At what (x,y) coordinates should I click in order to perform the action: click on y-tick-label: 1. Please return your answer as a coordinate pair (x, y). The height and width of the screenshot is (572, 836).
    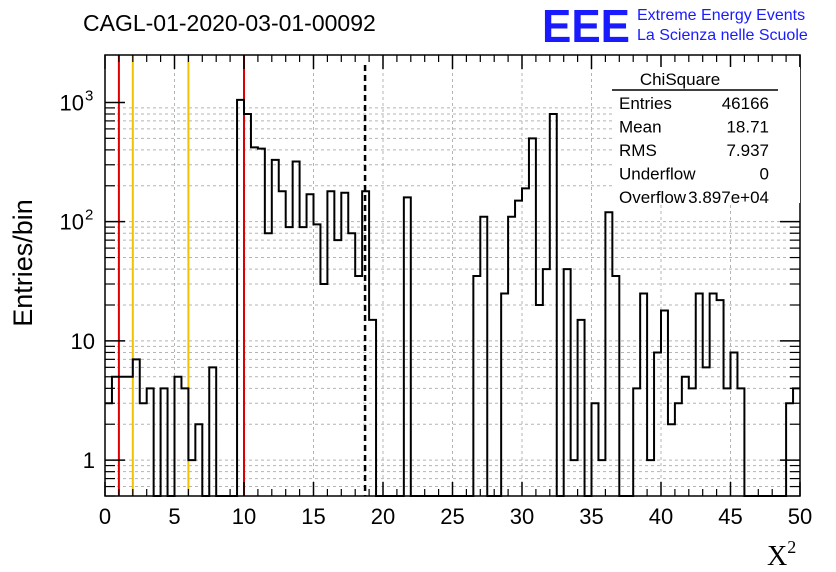
    Looking at the image, I should click on (89, 460).